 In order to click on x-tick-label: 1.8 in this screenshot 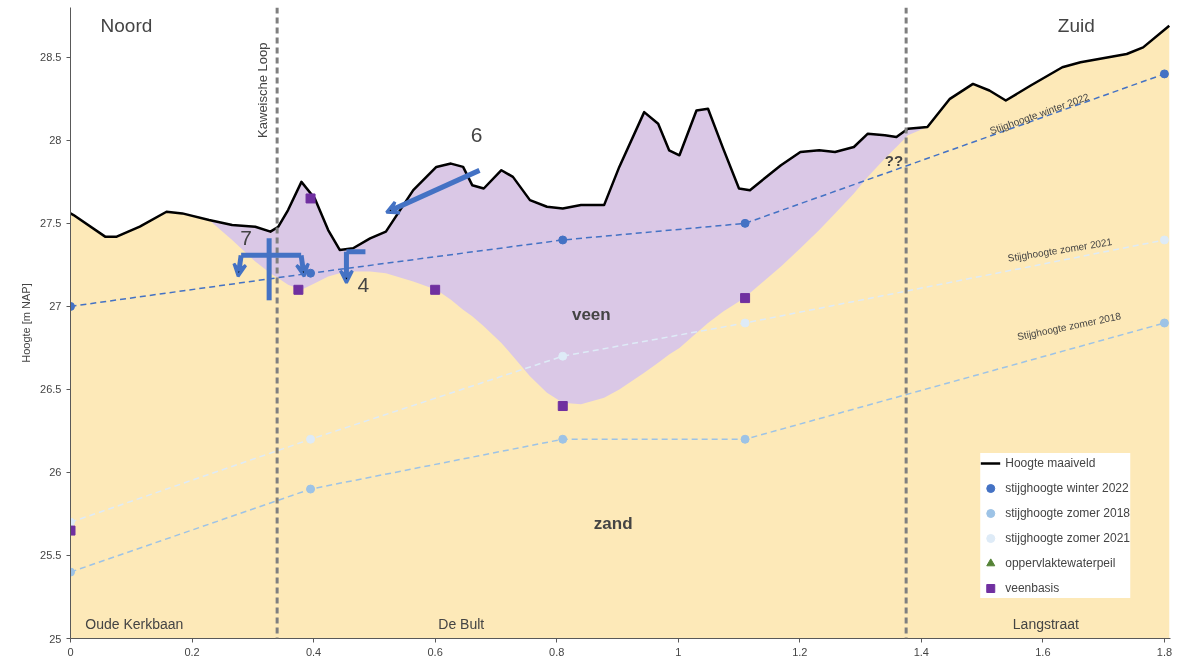, I will do `click(1164, 651)`.